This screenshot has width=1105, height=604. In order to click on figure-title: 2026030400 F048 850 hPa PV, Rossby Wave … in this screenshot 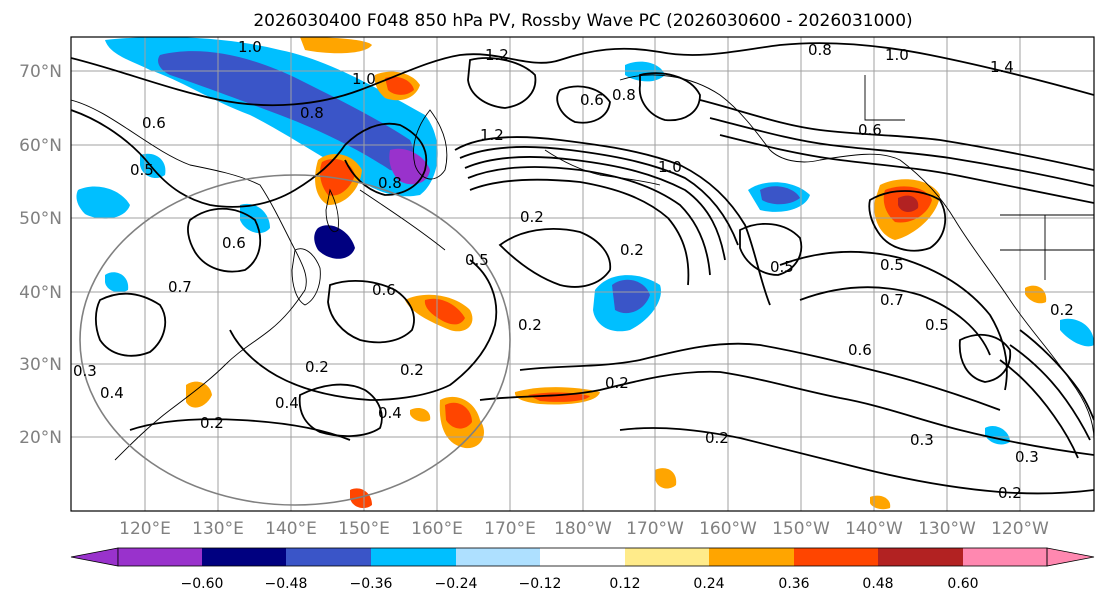, I will do `click(582, 21)`.